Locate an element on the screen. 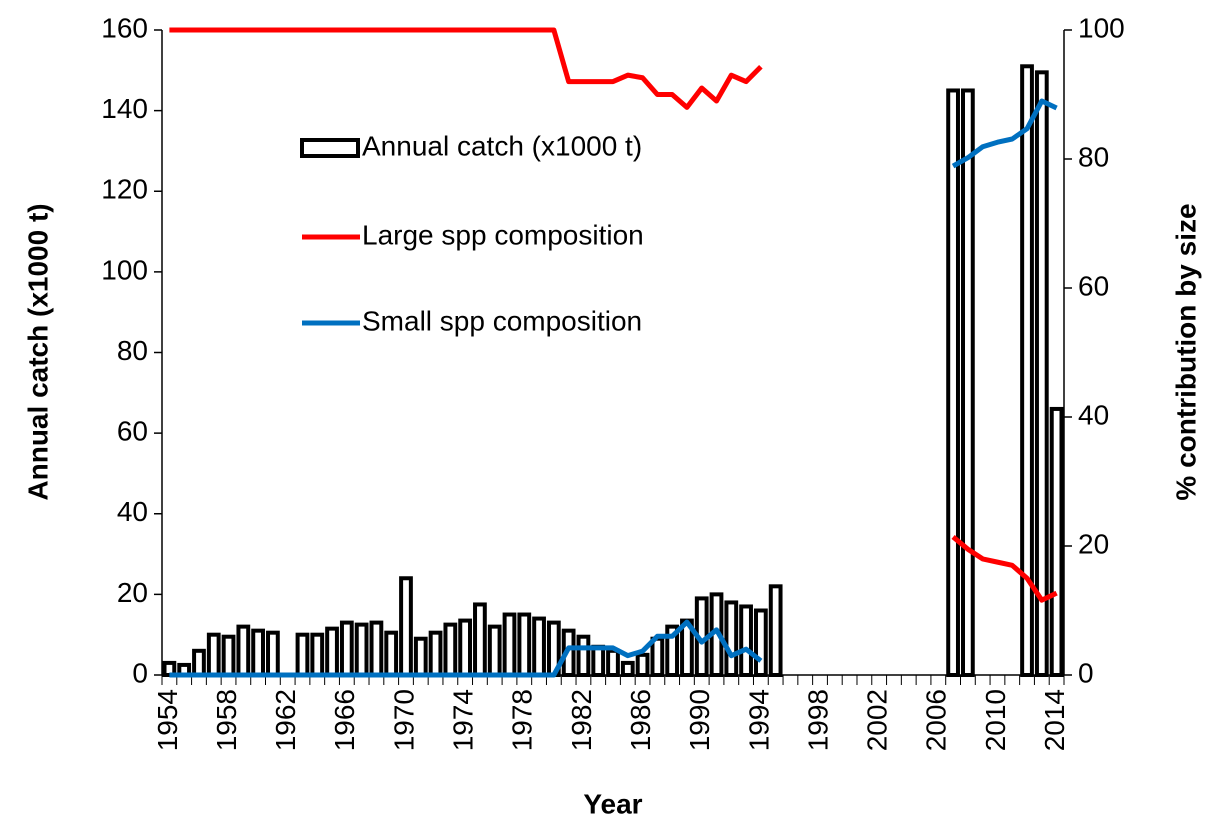 The width and height of the screenshot is (1214, 824). x-tick-label: 1998 is located at coordinates (817, 720).